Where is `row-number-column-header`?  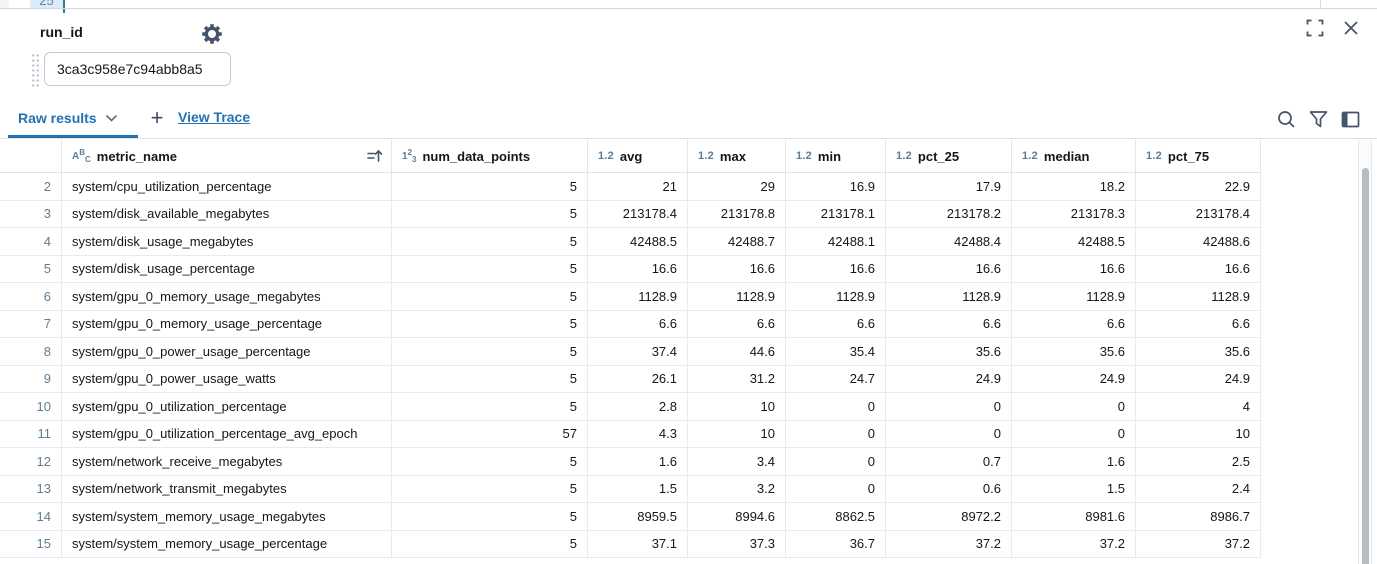 row-number-column-header is located at coordinates (31, 156).